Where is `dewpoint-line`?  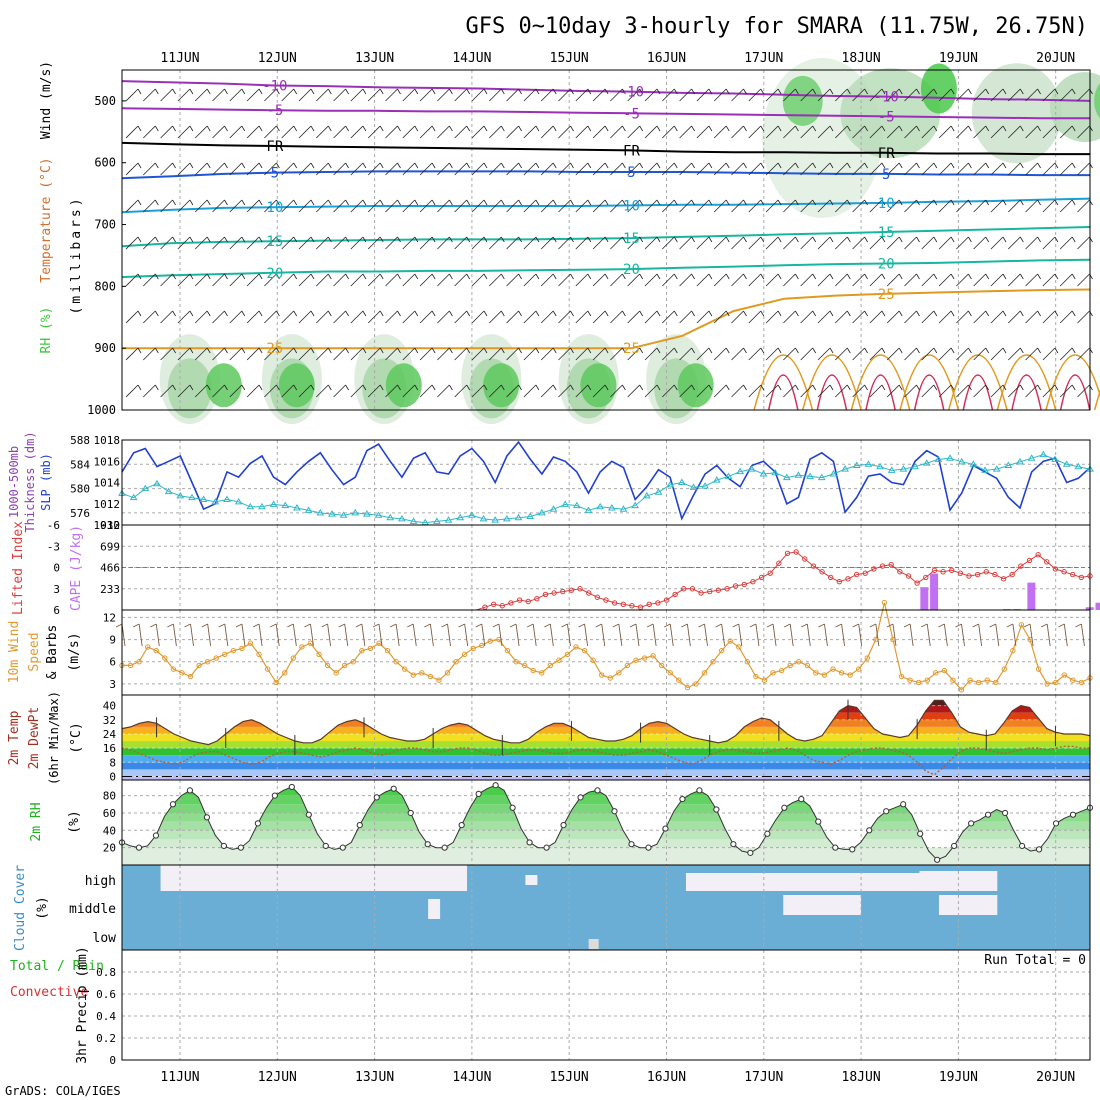
dewpoint-line is located at coordinates (605, 760).